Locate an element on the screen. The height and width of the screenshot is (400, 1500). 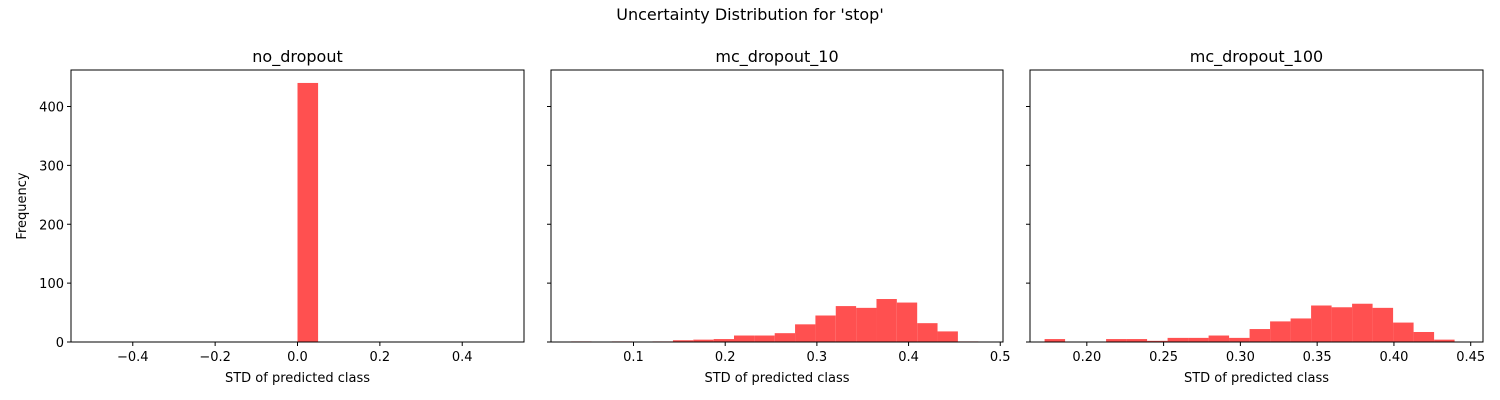
y-tick-label: 100 is located at coordinates (51, 284).